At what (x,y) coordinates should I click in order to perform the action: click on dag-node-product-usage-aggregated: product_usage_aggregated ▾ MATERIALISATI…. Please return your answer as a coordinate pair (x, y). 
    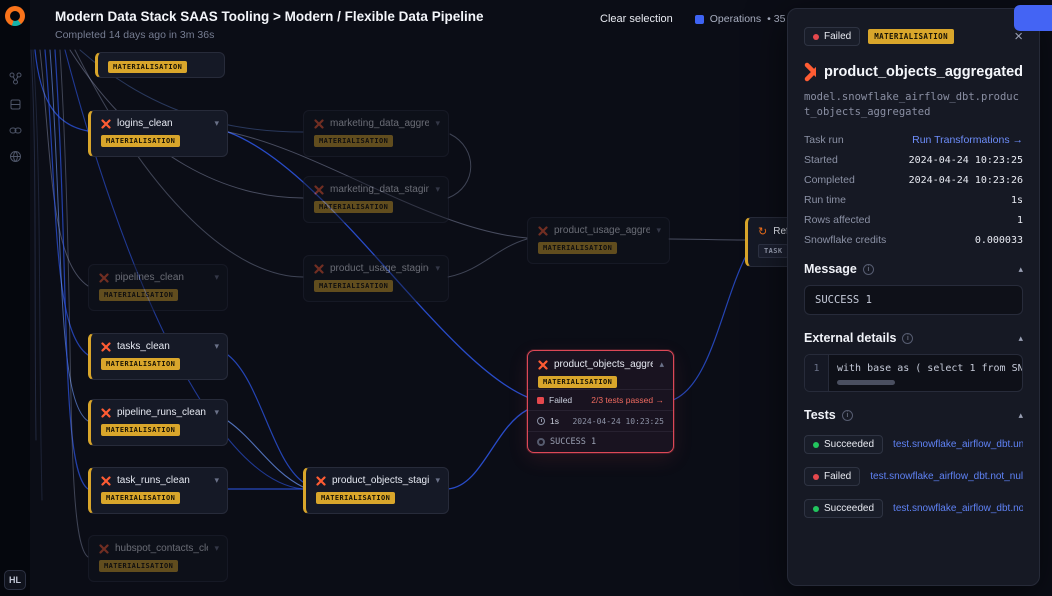
    Looking at the image, I should click on (598, 240).